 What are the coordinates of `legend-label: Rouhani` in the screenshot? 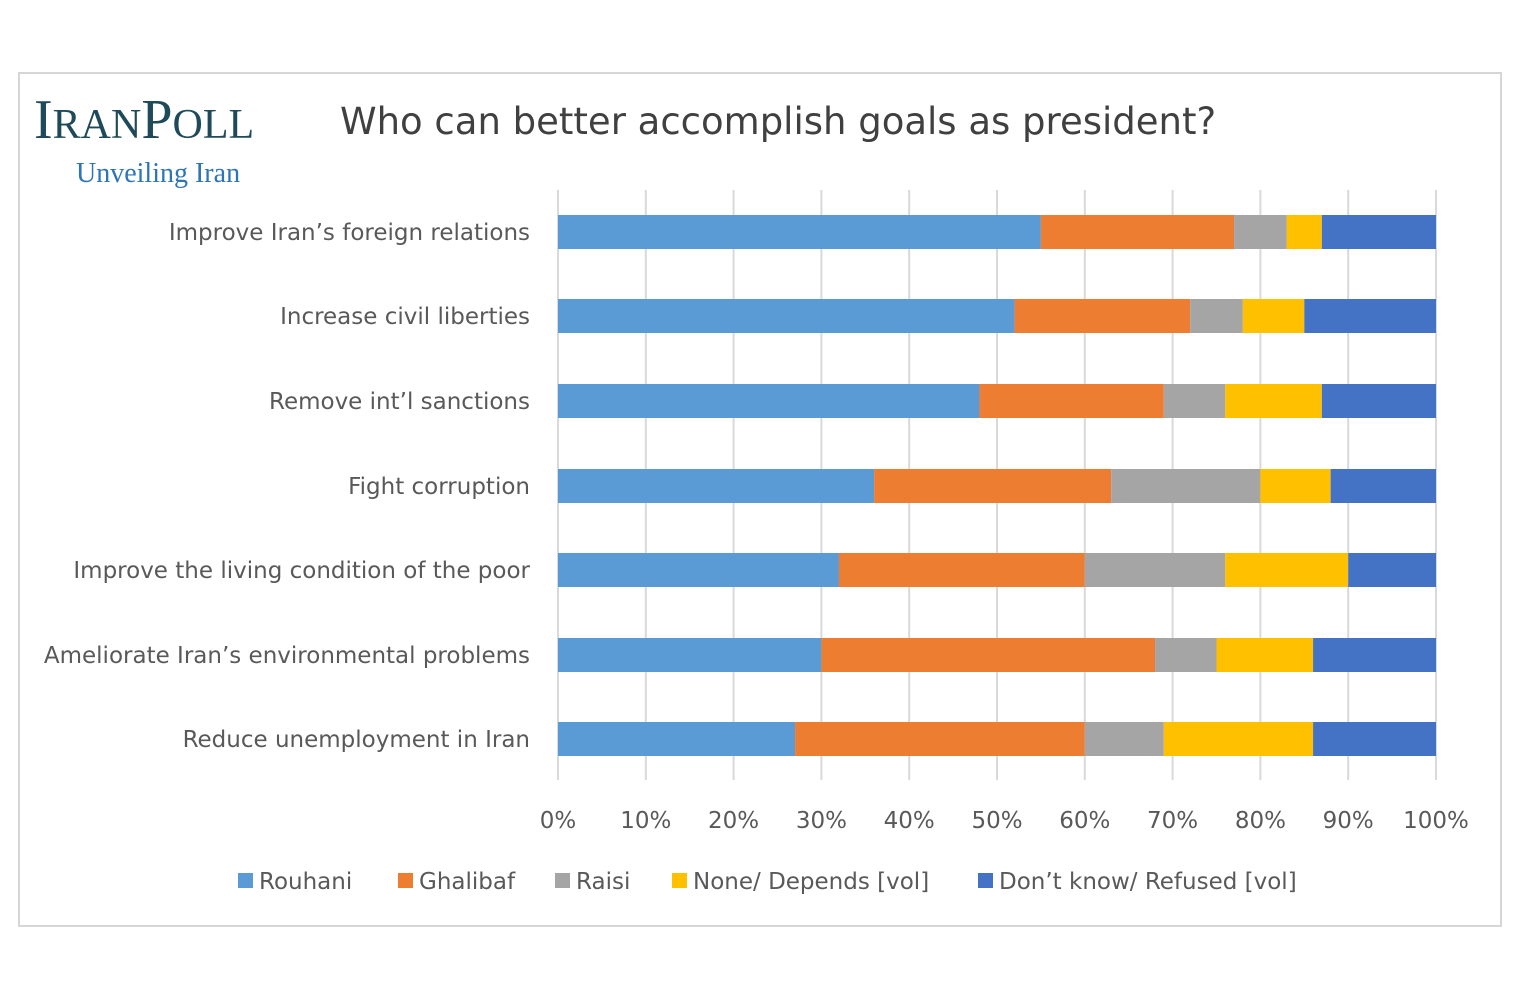 It's located at (305, 882).